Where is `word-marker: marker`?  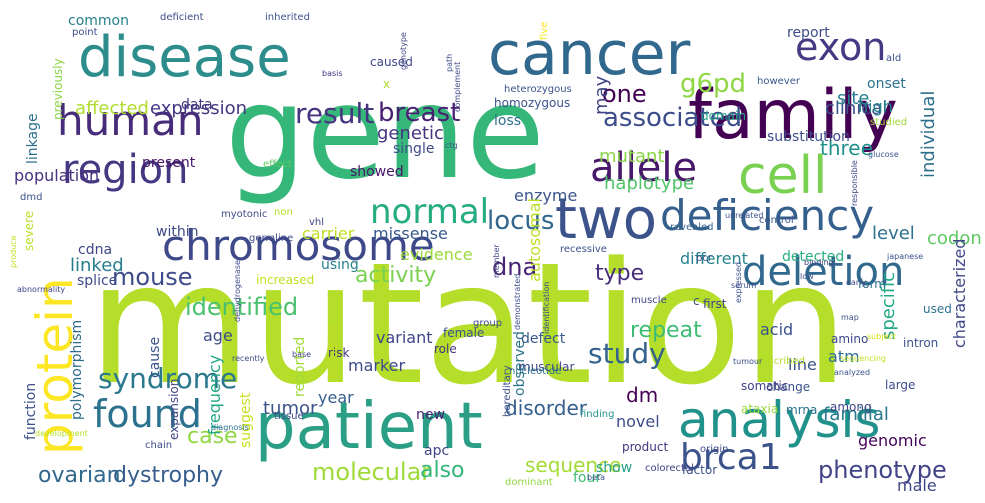
word-marker: marker is located at coordinates (377, 365).